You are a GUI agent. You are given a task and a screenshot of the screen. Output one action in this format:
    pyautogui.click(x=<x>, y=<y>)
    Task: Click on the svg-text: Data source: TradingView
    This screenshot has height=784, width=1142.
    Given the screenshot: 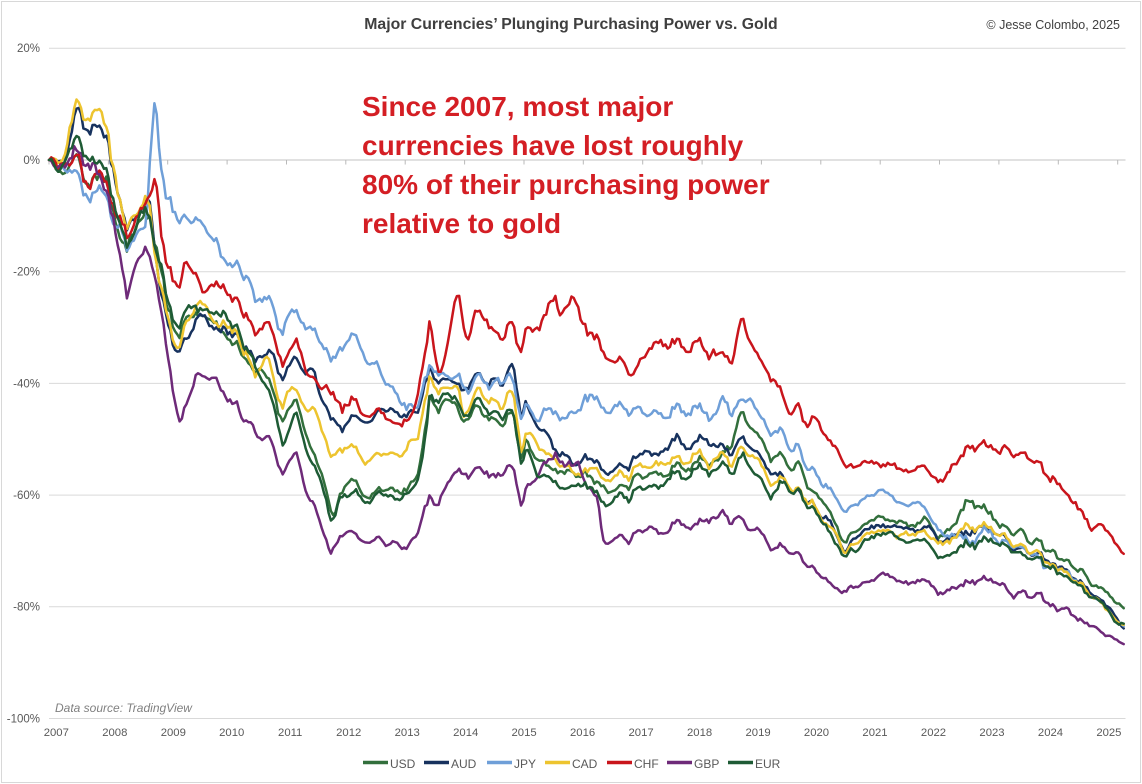 What is the action you would take?
    pyautogui.click(x=124, y=708)
    